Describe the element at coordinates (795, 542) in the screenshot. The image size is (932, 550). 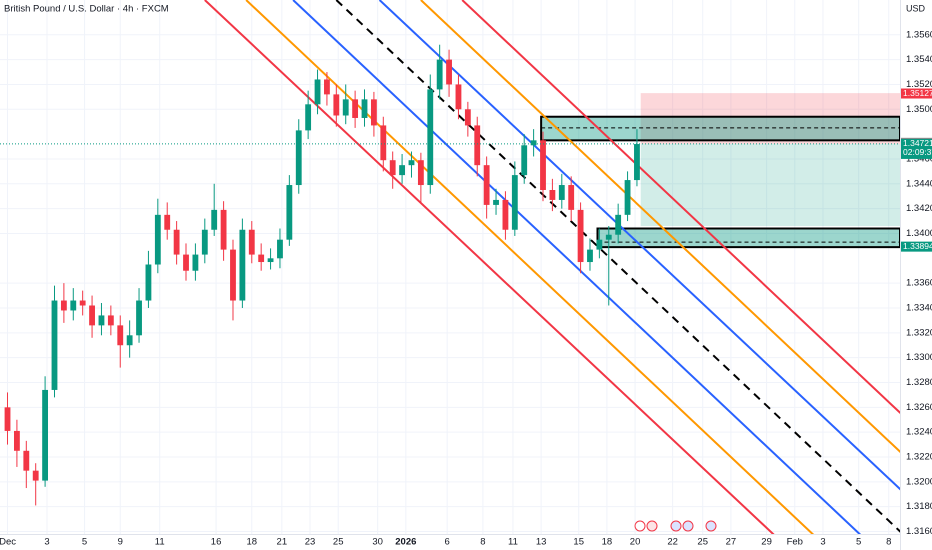
I see `x-tick-label: Feb` at that location.